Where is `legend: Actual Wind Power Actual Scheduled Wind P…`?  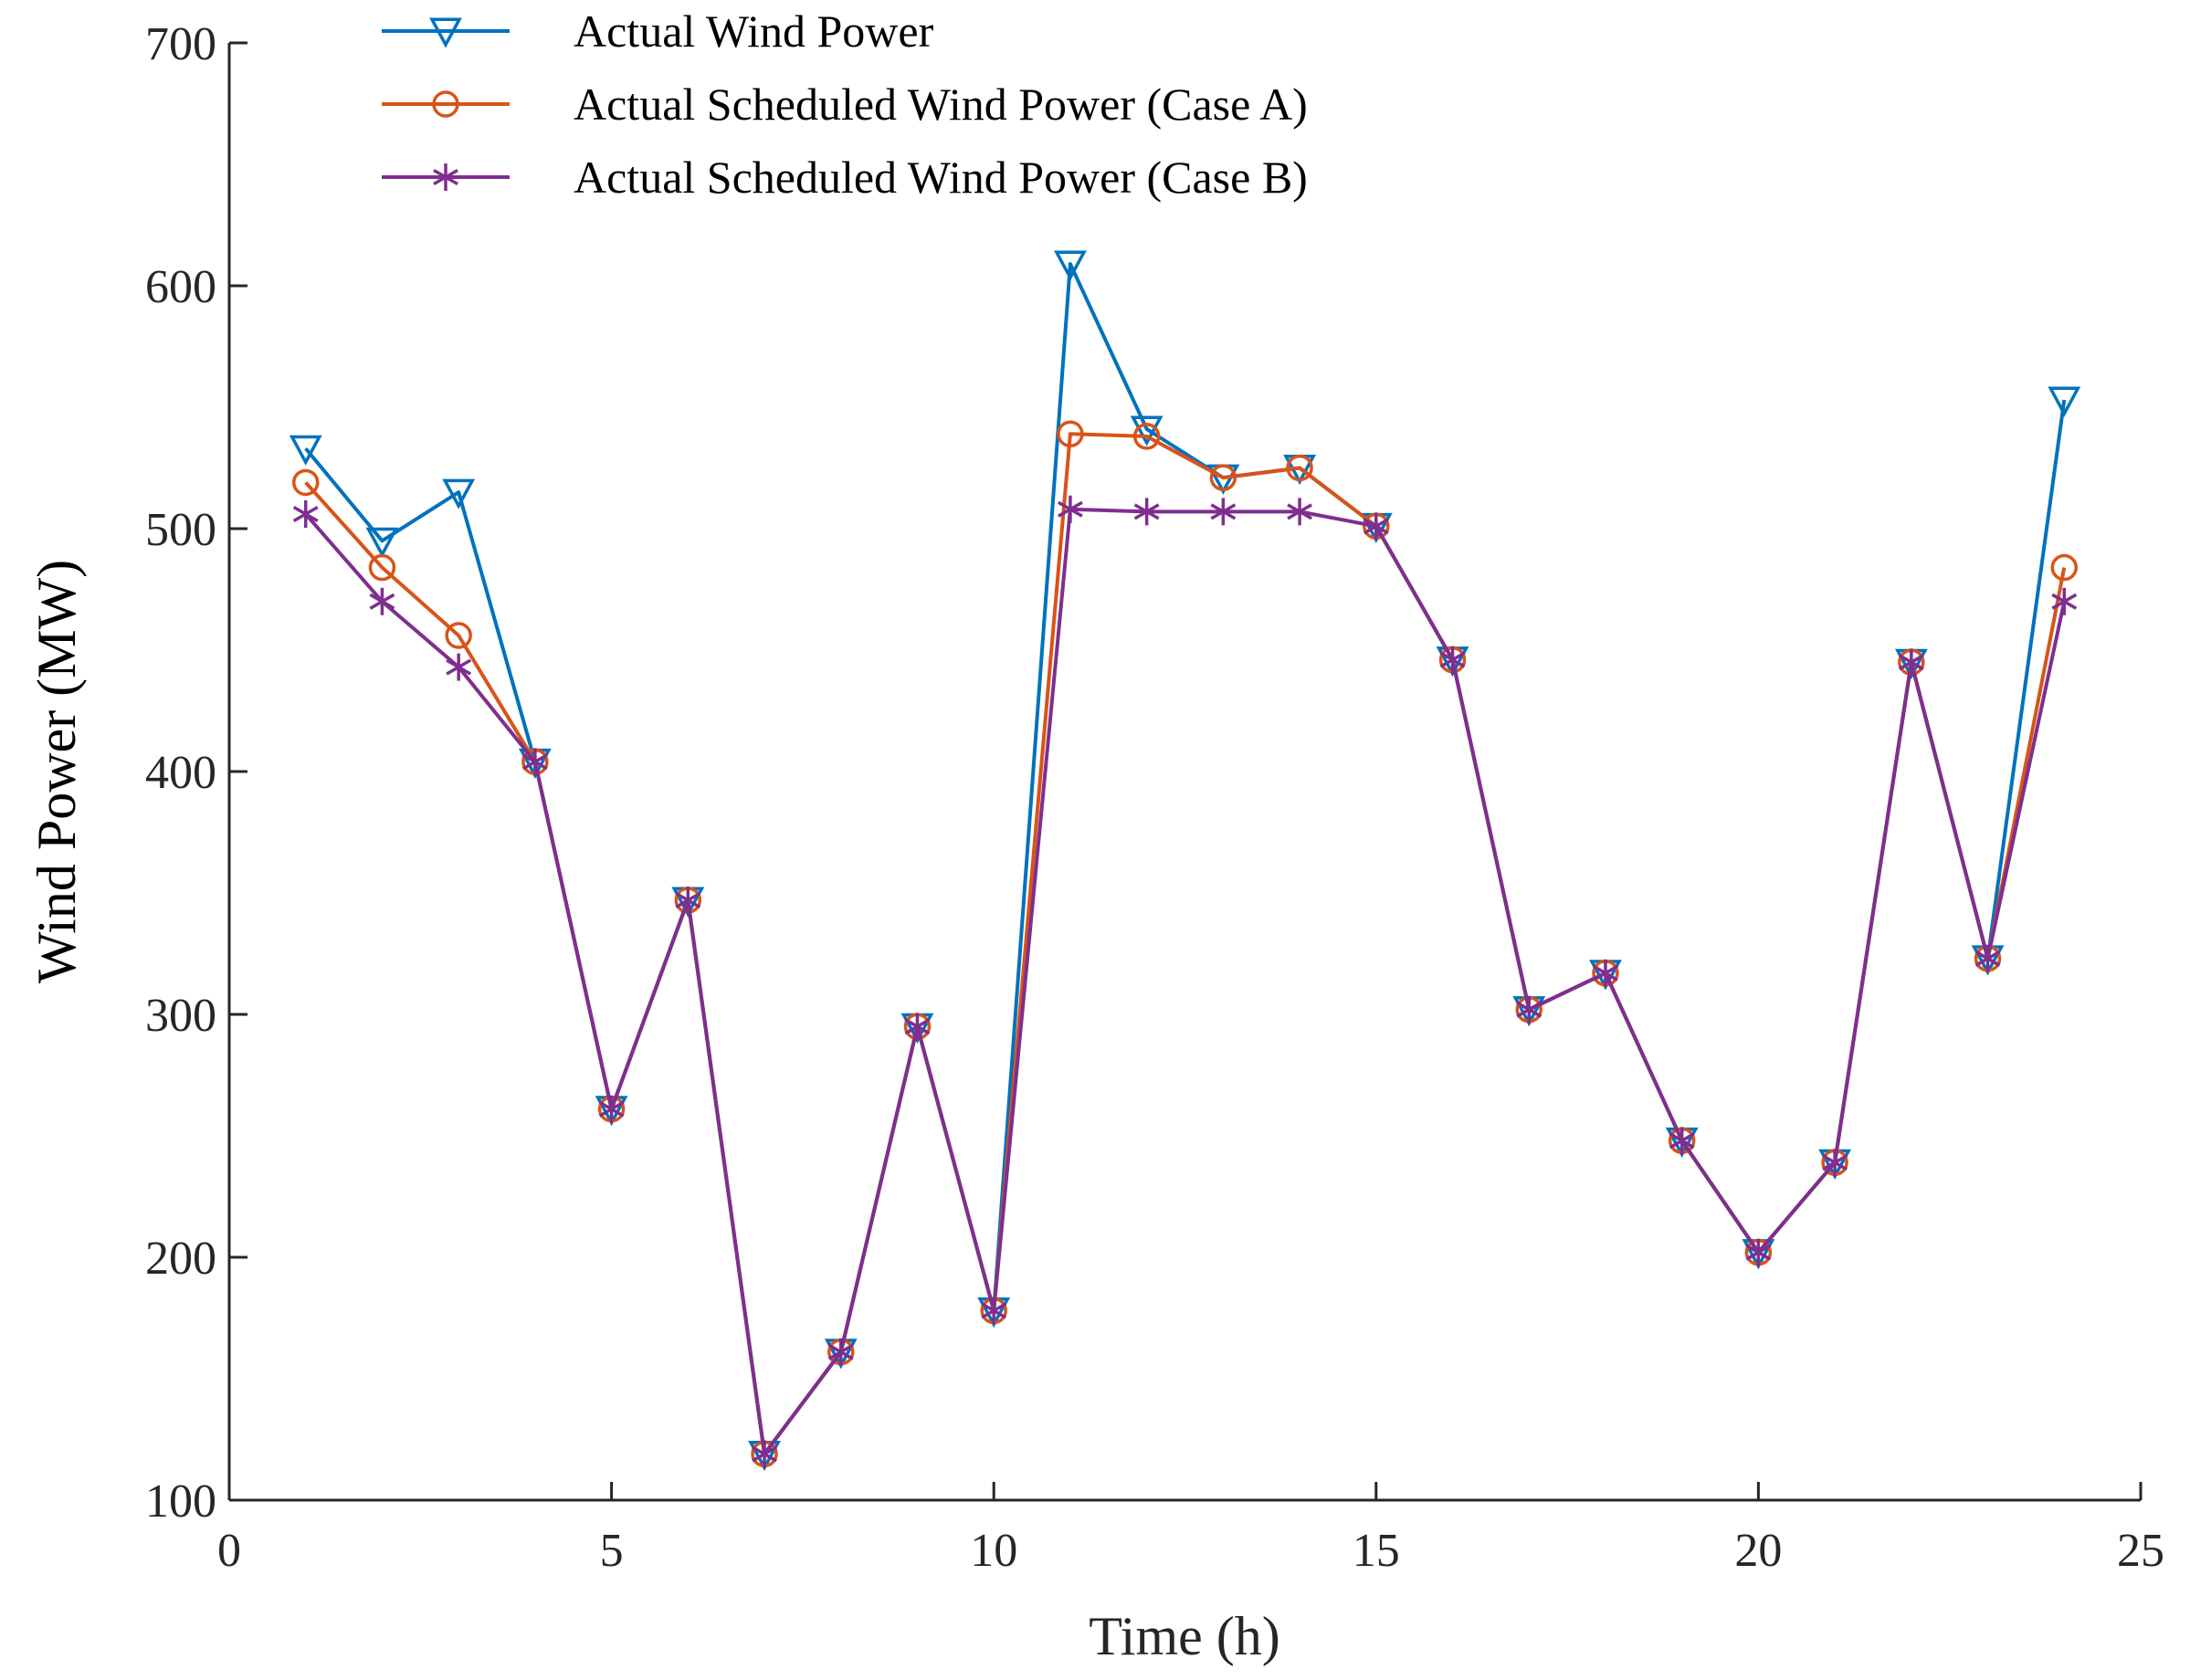 legend: Actual Wind Power Actual Scheduled Wind P… is located at coordinates (845, 104).